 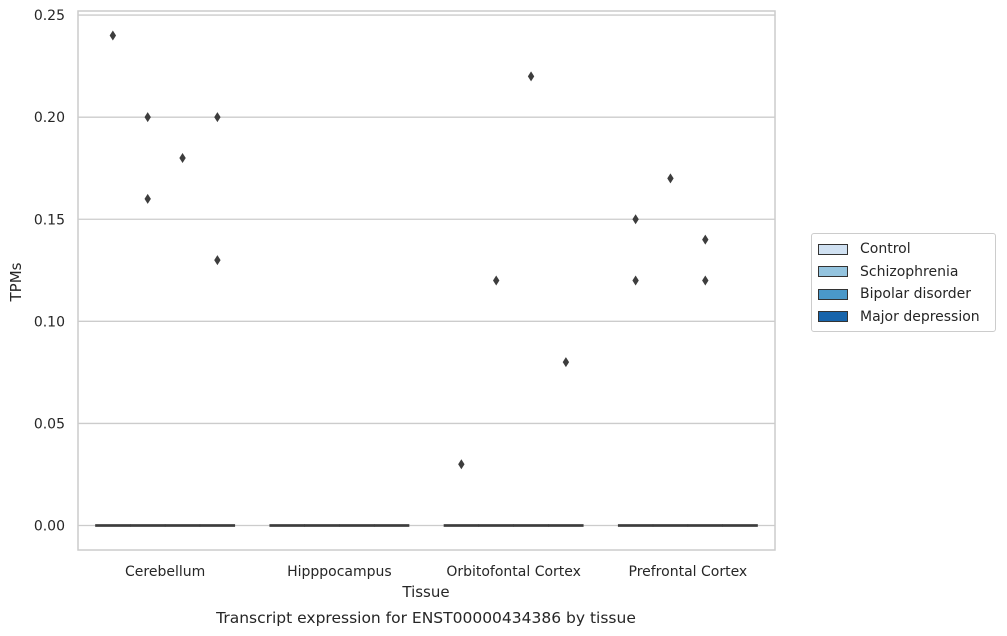 What do you see at coordinates (49, 424) in the screenshot?
I see `y-tick-label: 0.05` at bounding box center [49, 424].